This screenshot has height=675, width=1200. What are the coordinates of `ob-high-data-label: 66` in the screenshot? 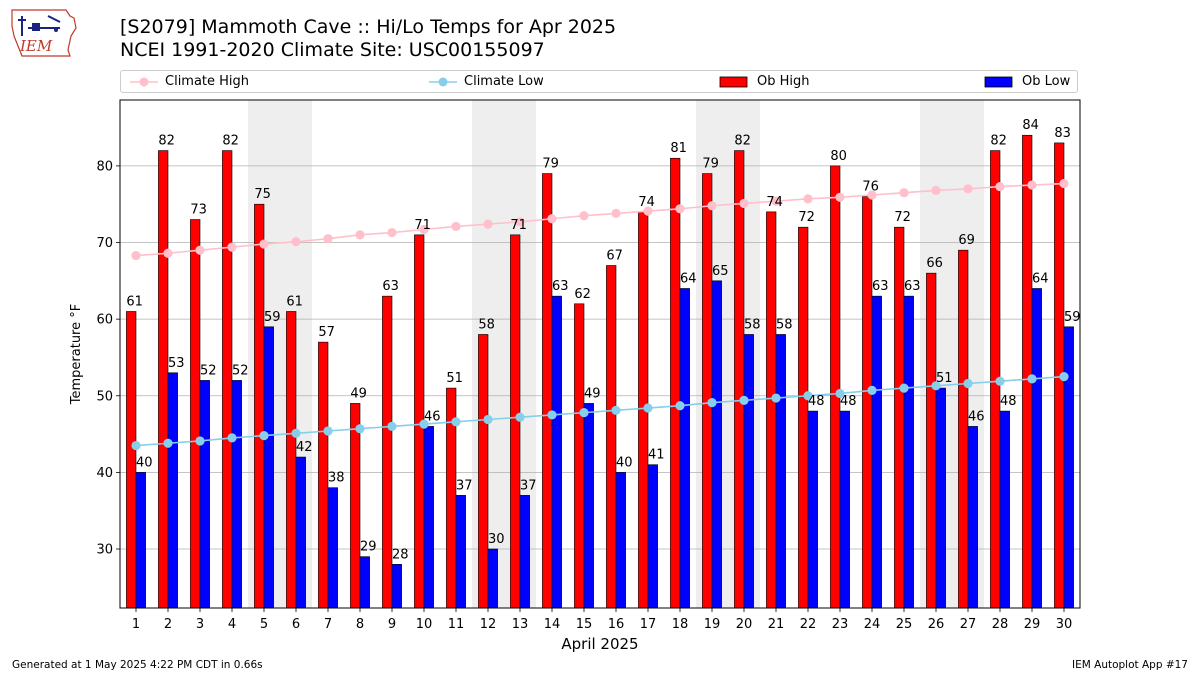 It's located at (934, 263).